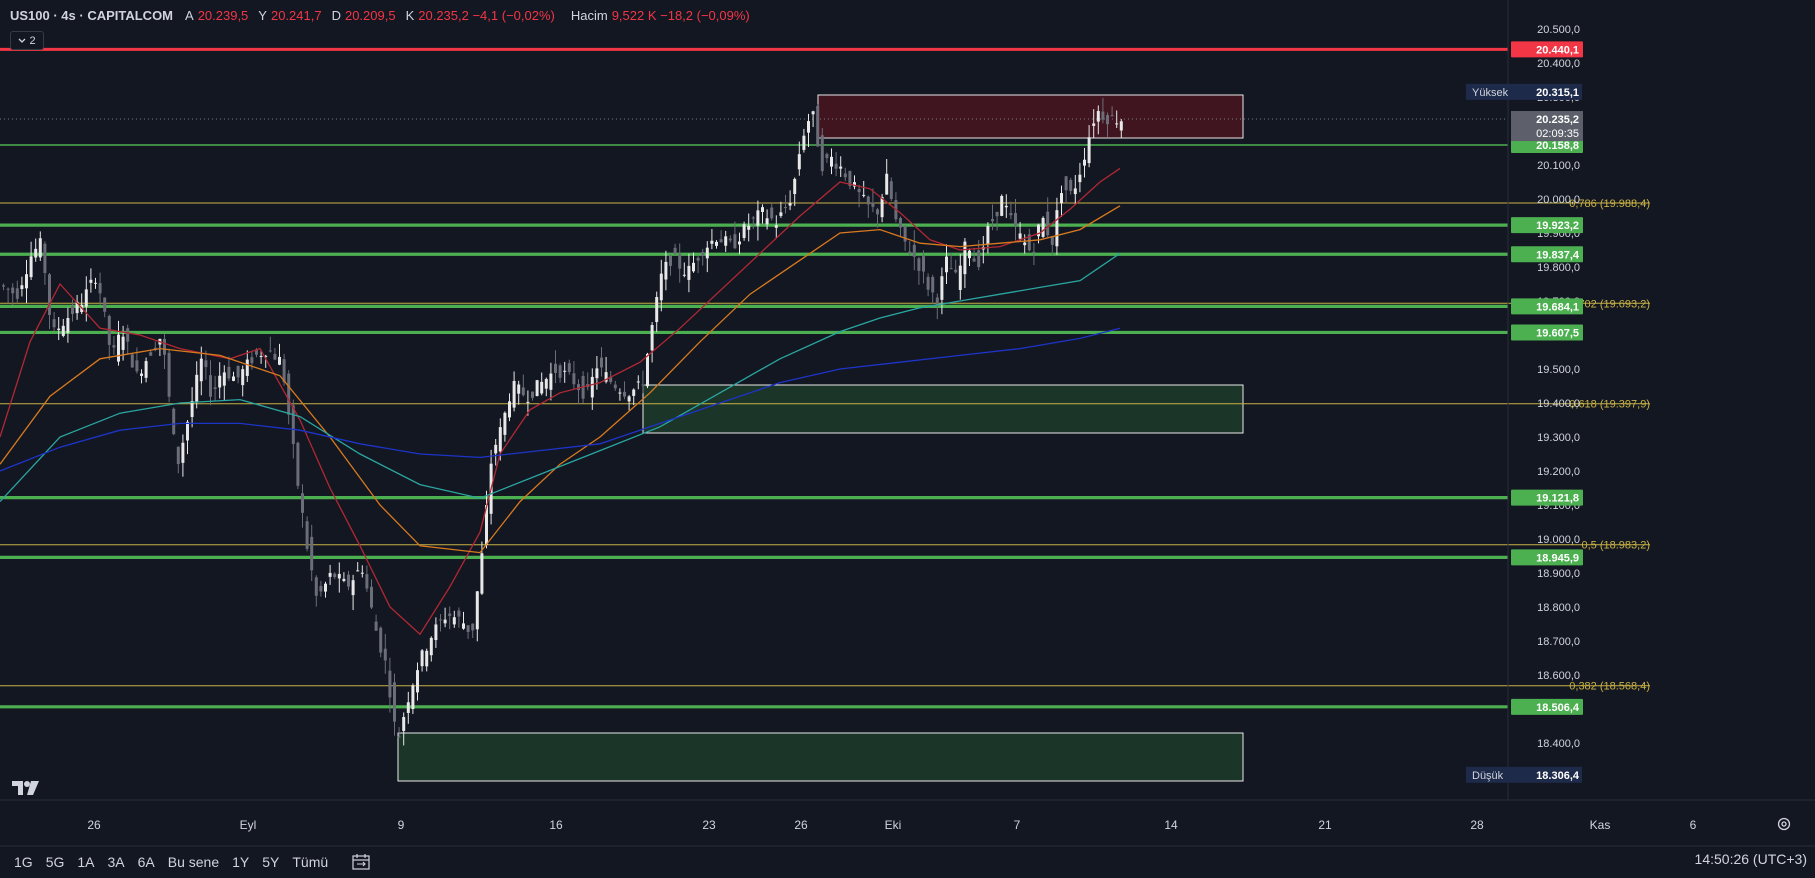 The height and width of the screenshot is (878, 1815). I want to click on support-price-tag-group: 19.607,5, so click(1547, 332).